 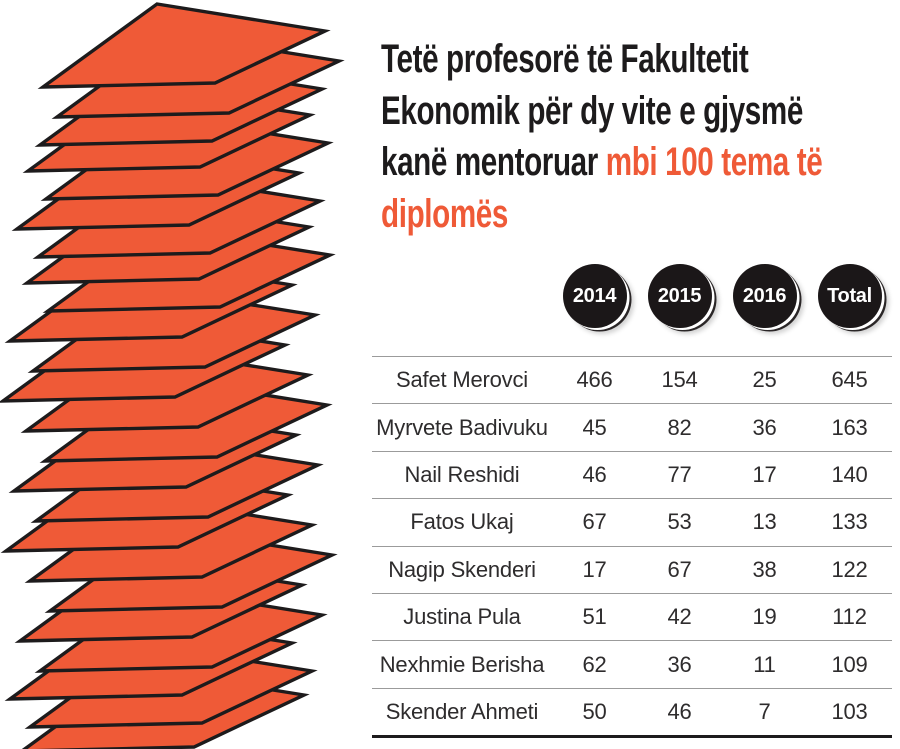 I want to click on professor-name-cell: Nail Reshidi, so click(x=462, y=474).